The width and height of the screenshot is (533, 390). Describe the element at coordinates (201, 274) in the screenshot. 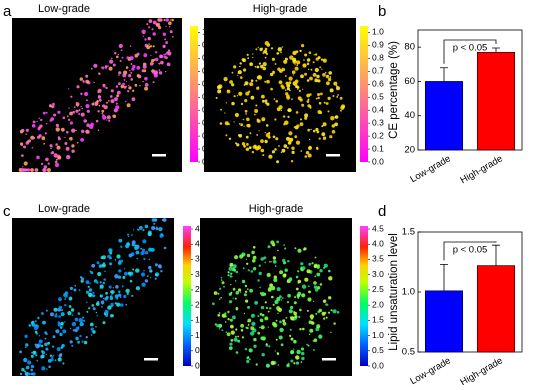

I see `colorbar-tick-label: 3.0` at that location.